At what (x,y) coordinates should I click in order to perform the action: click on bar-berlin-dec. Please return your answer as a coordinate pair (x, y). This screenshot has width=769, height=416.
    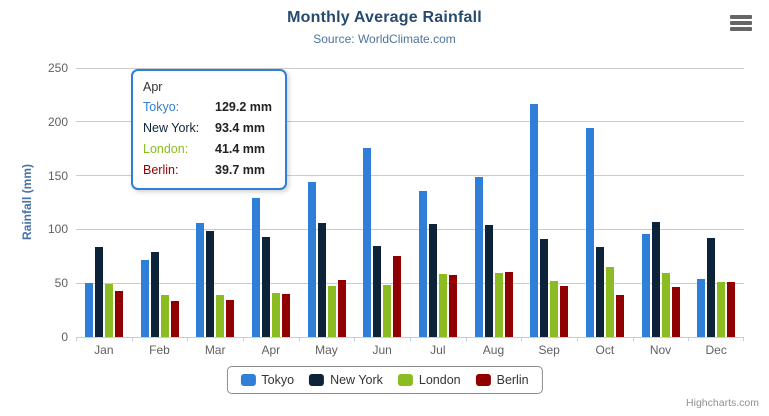
    Looking at the image, I should click on (731, 309).